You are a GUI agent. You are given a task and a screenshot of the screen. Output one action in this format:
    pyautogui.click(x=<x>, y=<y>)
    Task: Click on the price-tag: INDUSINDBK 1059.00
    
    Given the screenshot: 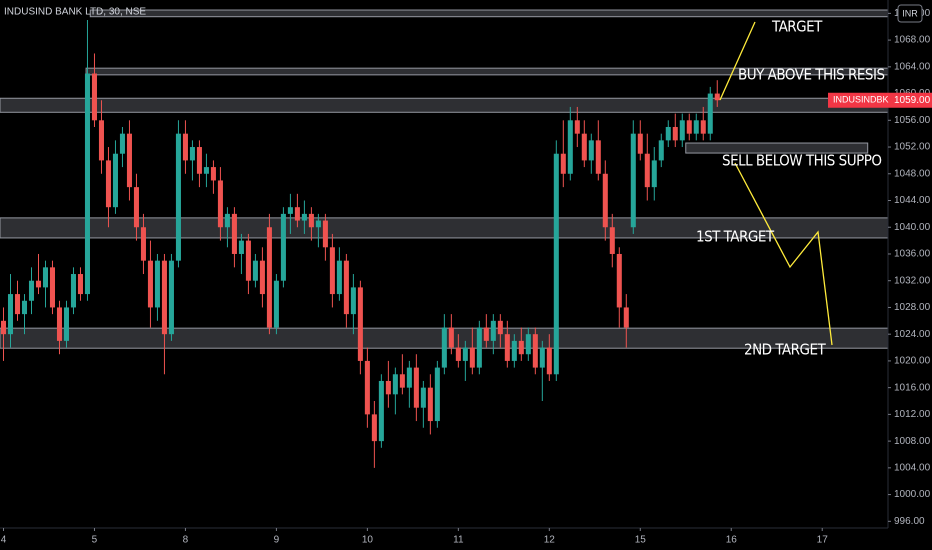 What is the action you would take?
    pyautogui.click(x=880, y=100)
    